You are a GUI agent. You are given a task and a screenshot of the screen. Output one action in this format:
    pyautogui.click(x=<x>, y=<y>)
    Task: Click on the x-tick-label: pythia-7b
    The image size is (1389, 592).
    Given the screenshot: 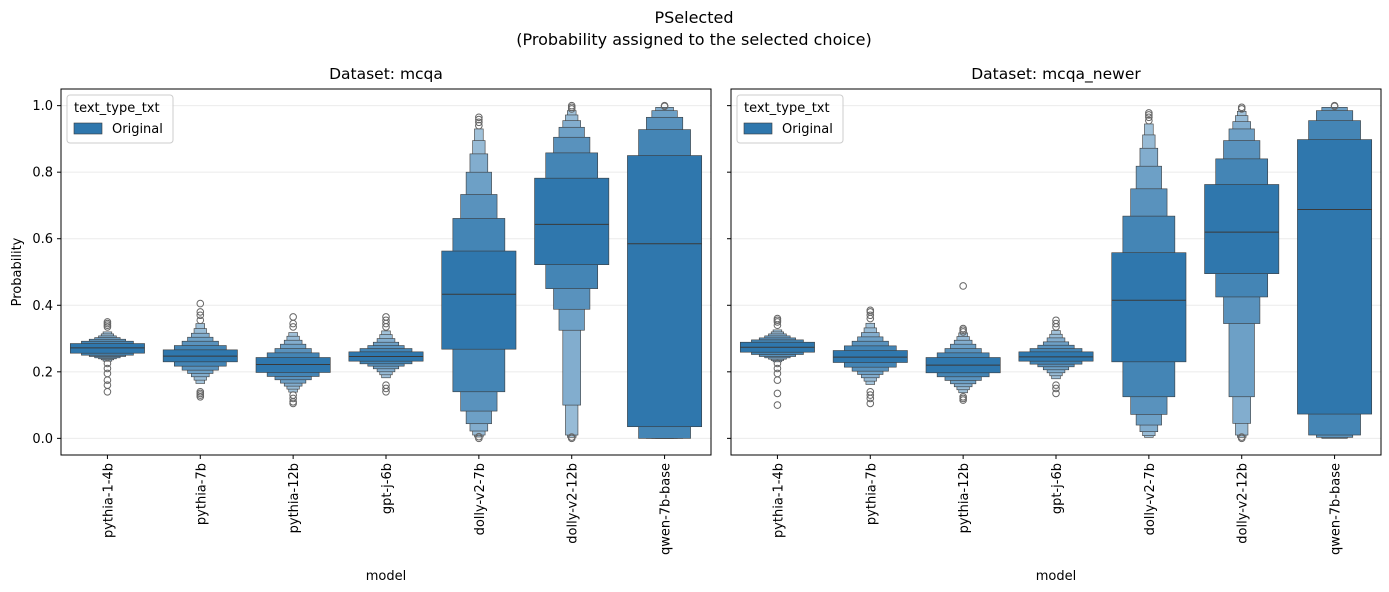 What is the action you would take?
    pyautogui.click(x=871, y=494)
    